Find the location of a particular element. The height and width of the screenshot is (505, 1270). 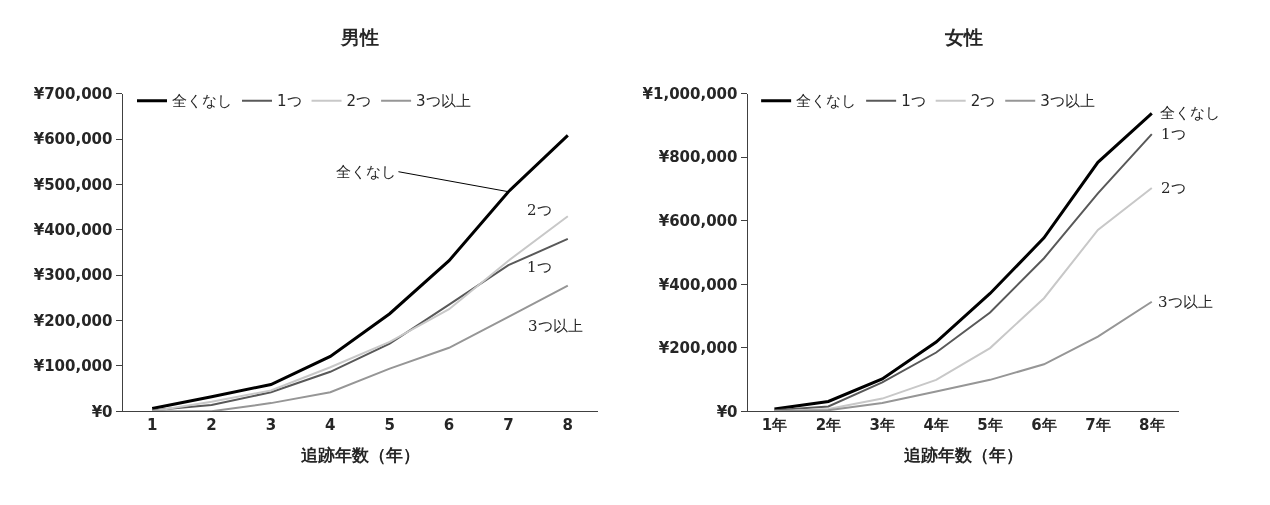

x-tick-label: 3 is located at coordinates (271, 425).